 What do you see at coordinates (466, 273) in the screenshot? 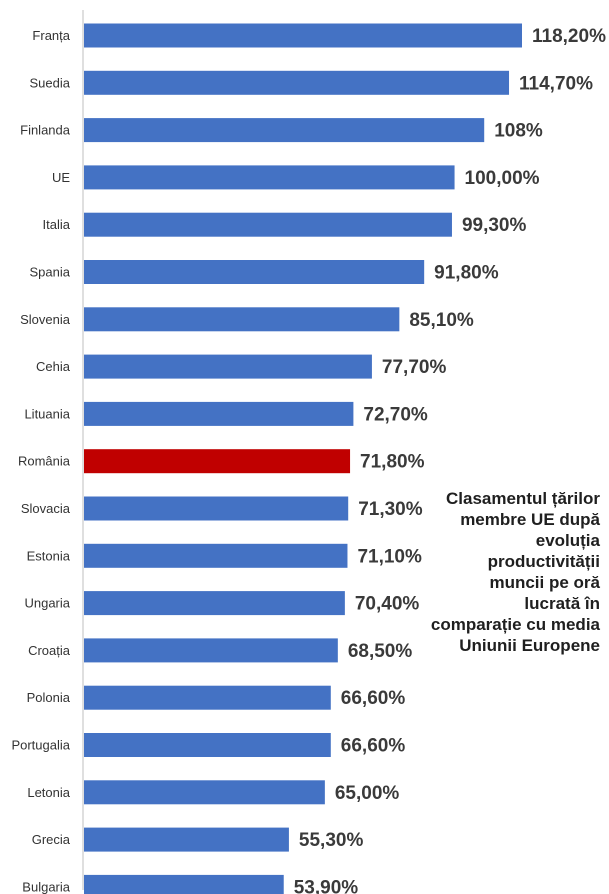
I see `data-label: 91,80%` at bounding box center [466, 273].